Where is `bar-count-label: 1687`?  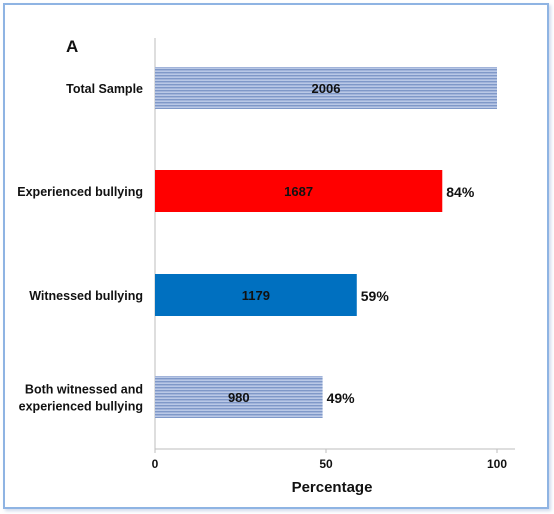 bar-count-label: 1687 is located at coordinates (298, 191).